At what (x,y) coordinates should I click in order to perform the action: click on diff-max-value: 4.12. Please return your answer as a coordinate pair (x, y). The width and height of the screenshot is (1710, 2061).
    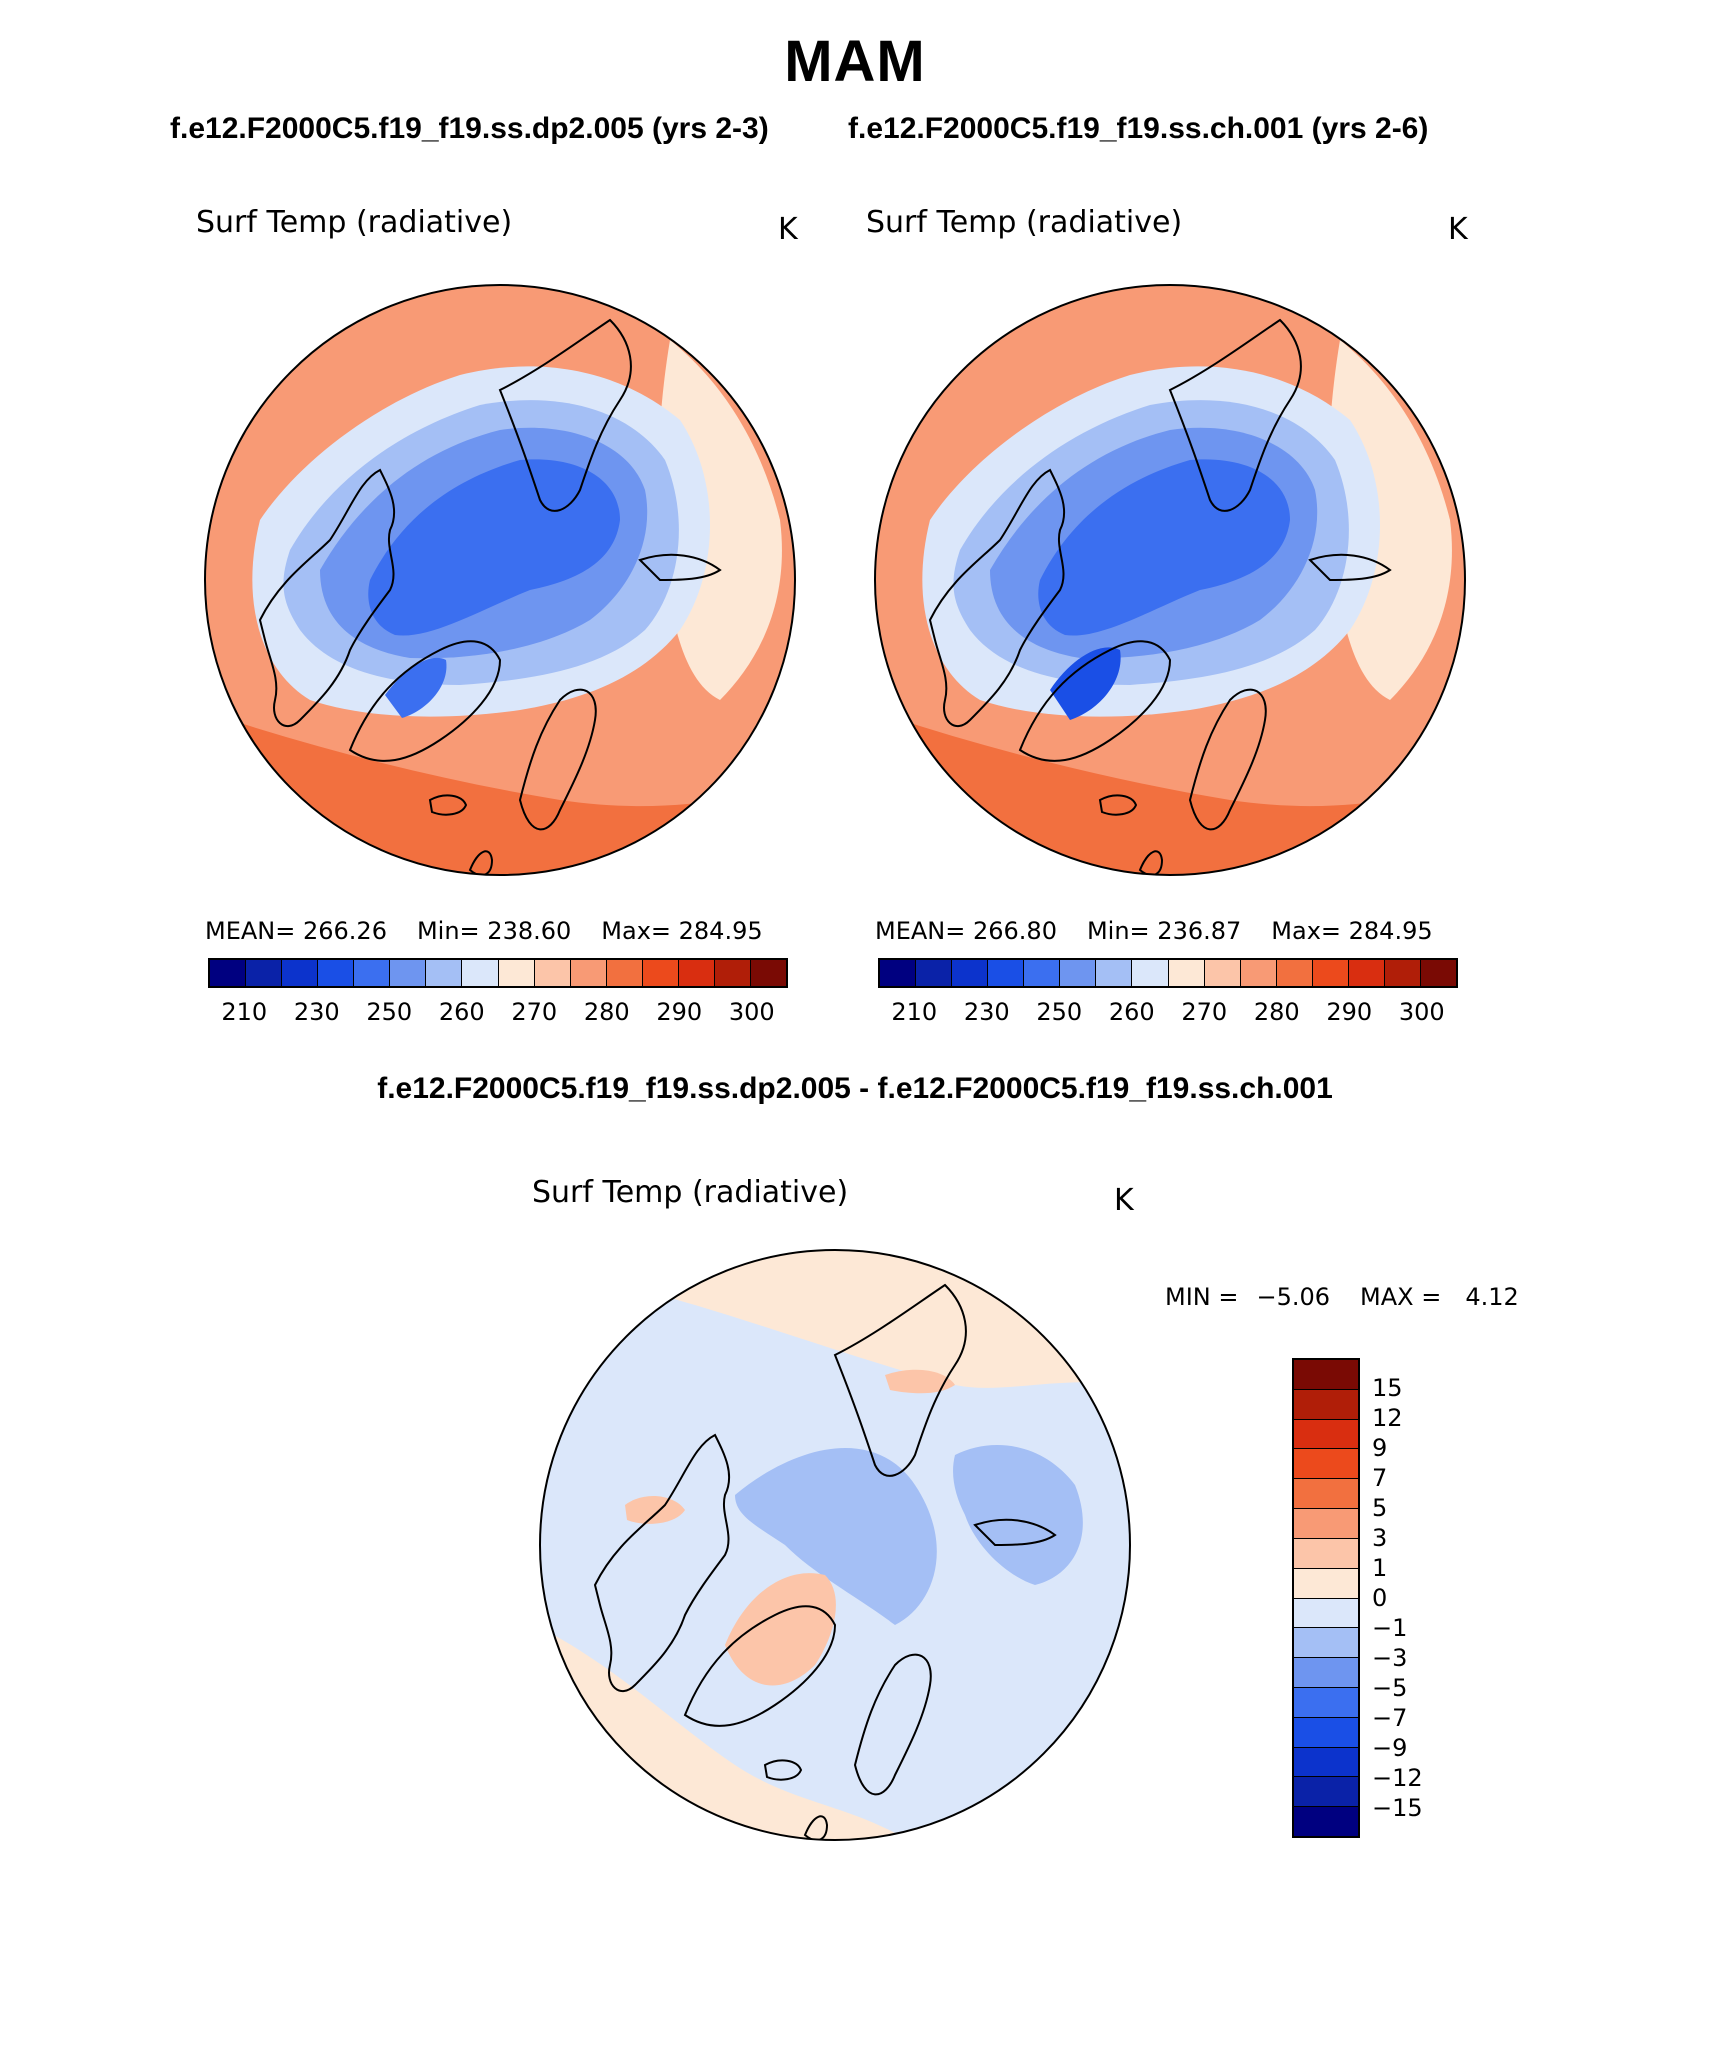
    Looking at the image, I should click on (1492, 1297).